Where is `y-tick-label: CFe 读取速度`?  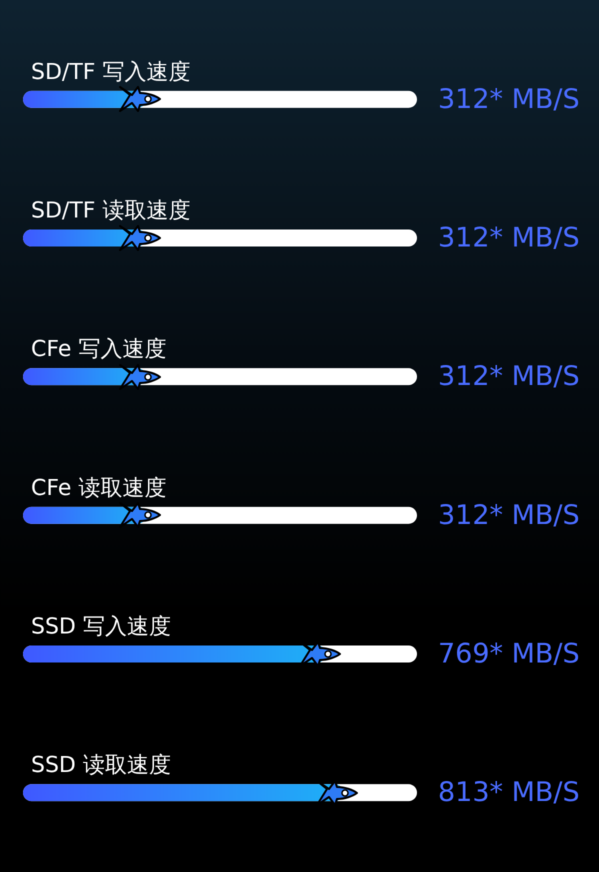 y-tick-label: CFe 读取速度 is located at coordinates (98, 488).